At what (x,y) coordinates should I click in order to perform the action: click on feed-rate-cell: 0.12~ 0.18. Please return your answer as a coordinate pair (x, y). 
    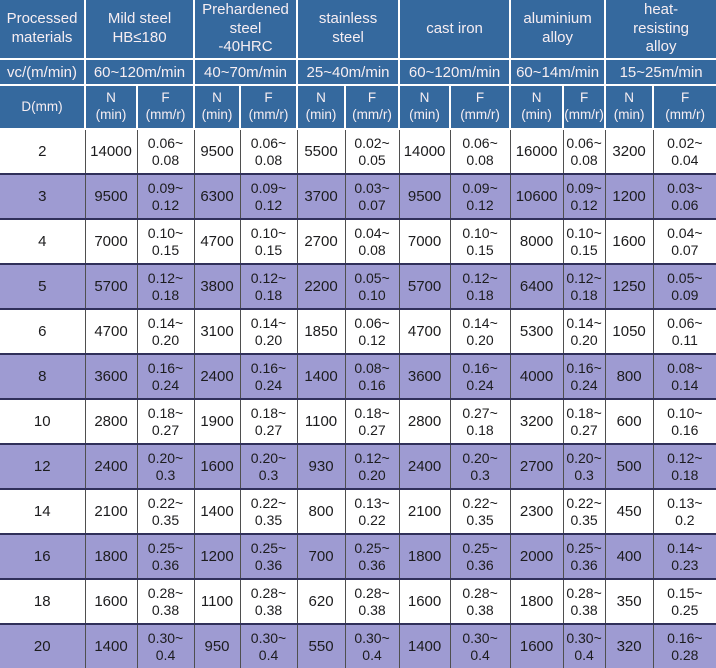
    Looking at the image, I should click on (584, 286).